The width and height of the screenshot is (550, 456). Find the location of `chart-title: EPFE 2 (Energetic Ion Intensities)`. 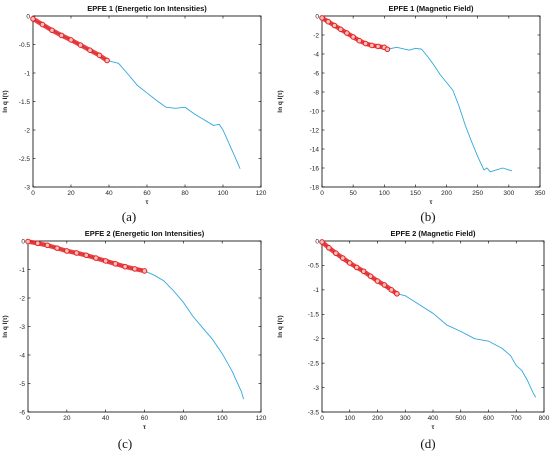

chart-title: EPFE 2 (Energetic Ion Intensities) is located at coordinates (145, 233).